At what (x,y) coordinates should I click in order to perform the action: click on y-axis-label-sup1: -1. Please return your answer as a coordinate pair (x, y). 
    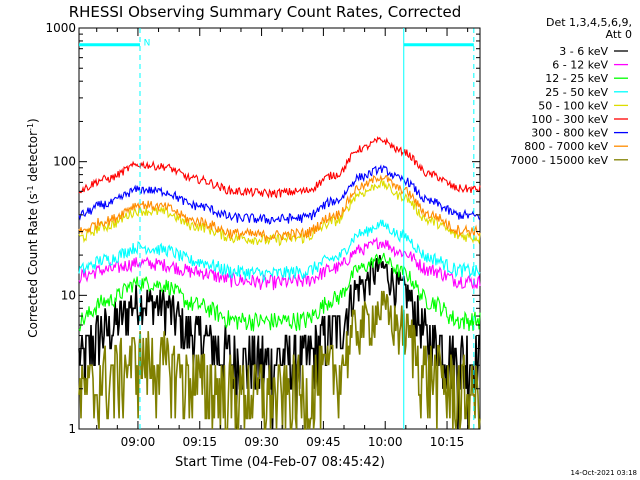
    Looking at the image, I should click on (30, 189).